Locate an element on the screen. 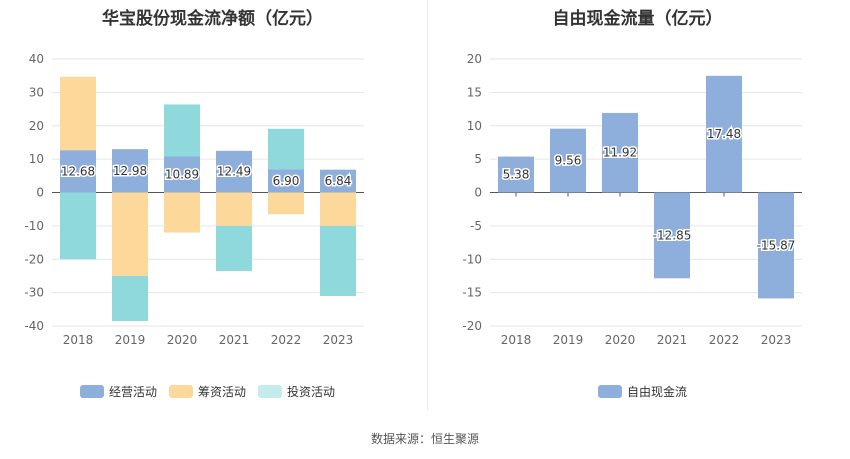 Image resolution: width=850 pixels, height=459 pixels. legend-label: 筹资活动 is located at coordinates (222, 392).